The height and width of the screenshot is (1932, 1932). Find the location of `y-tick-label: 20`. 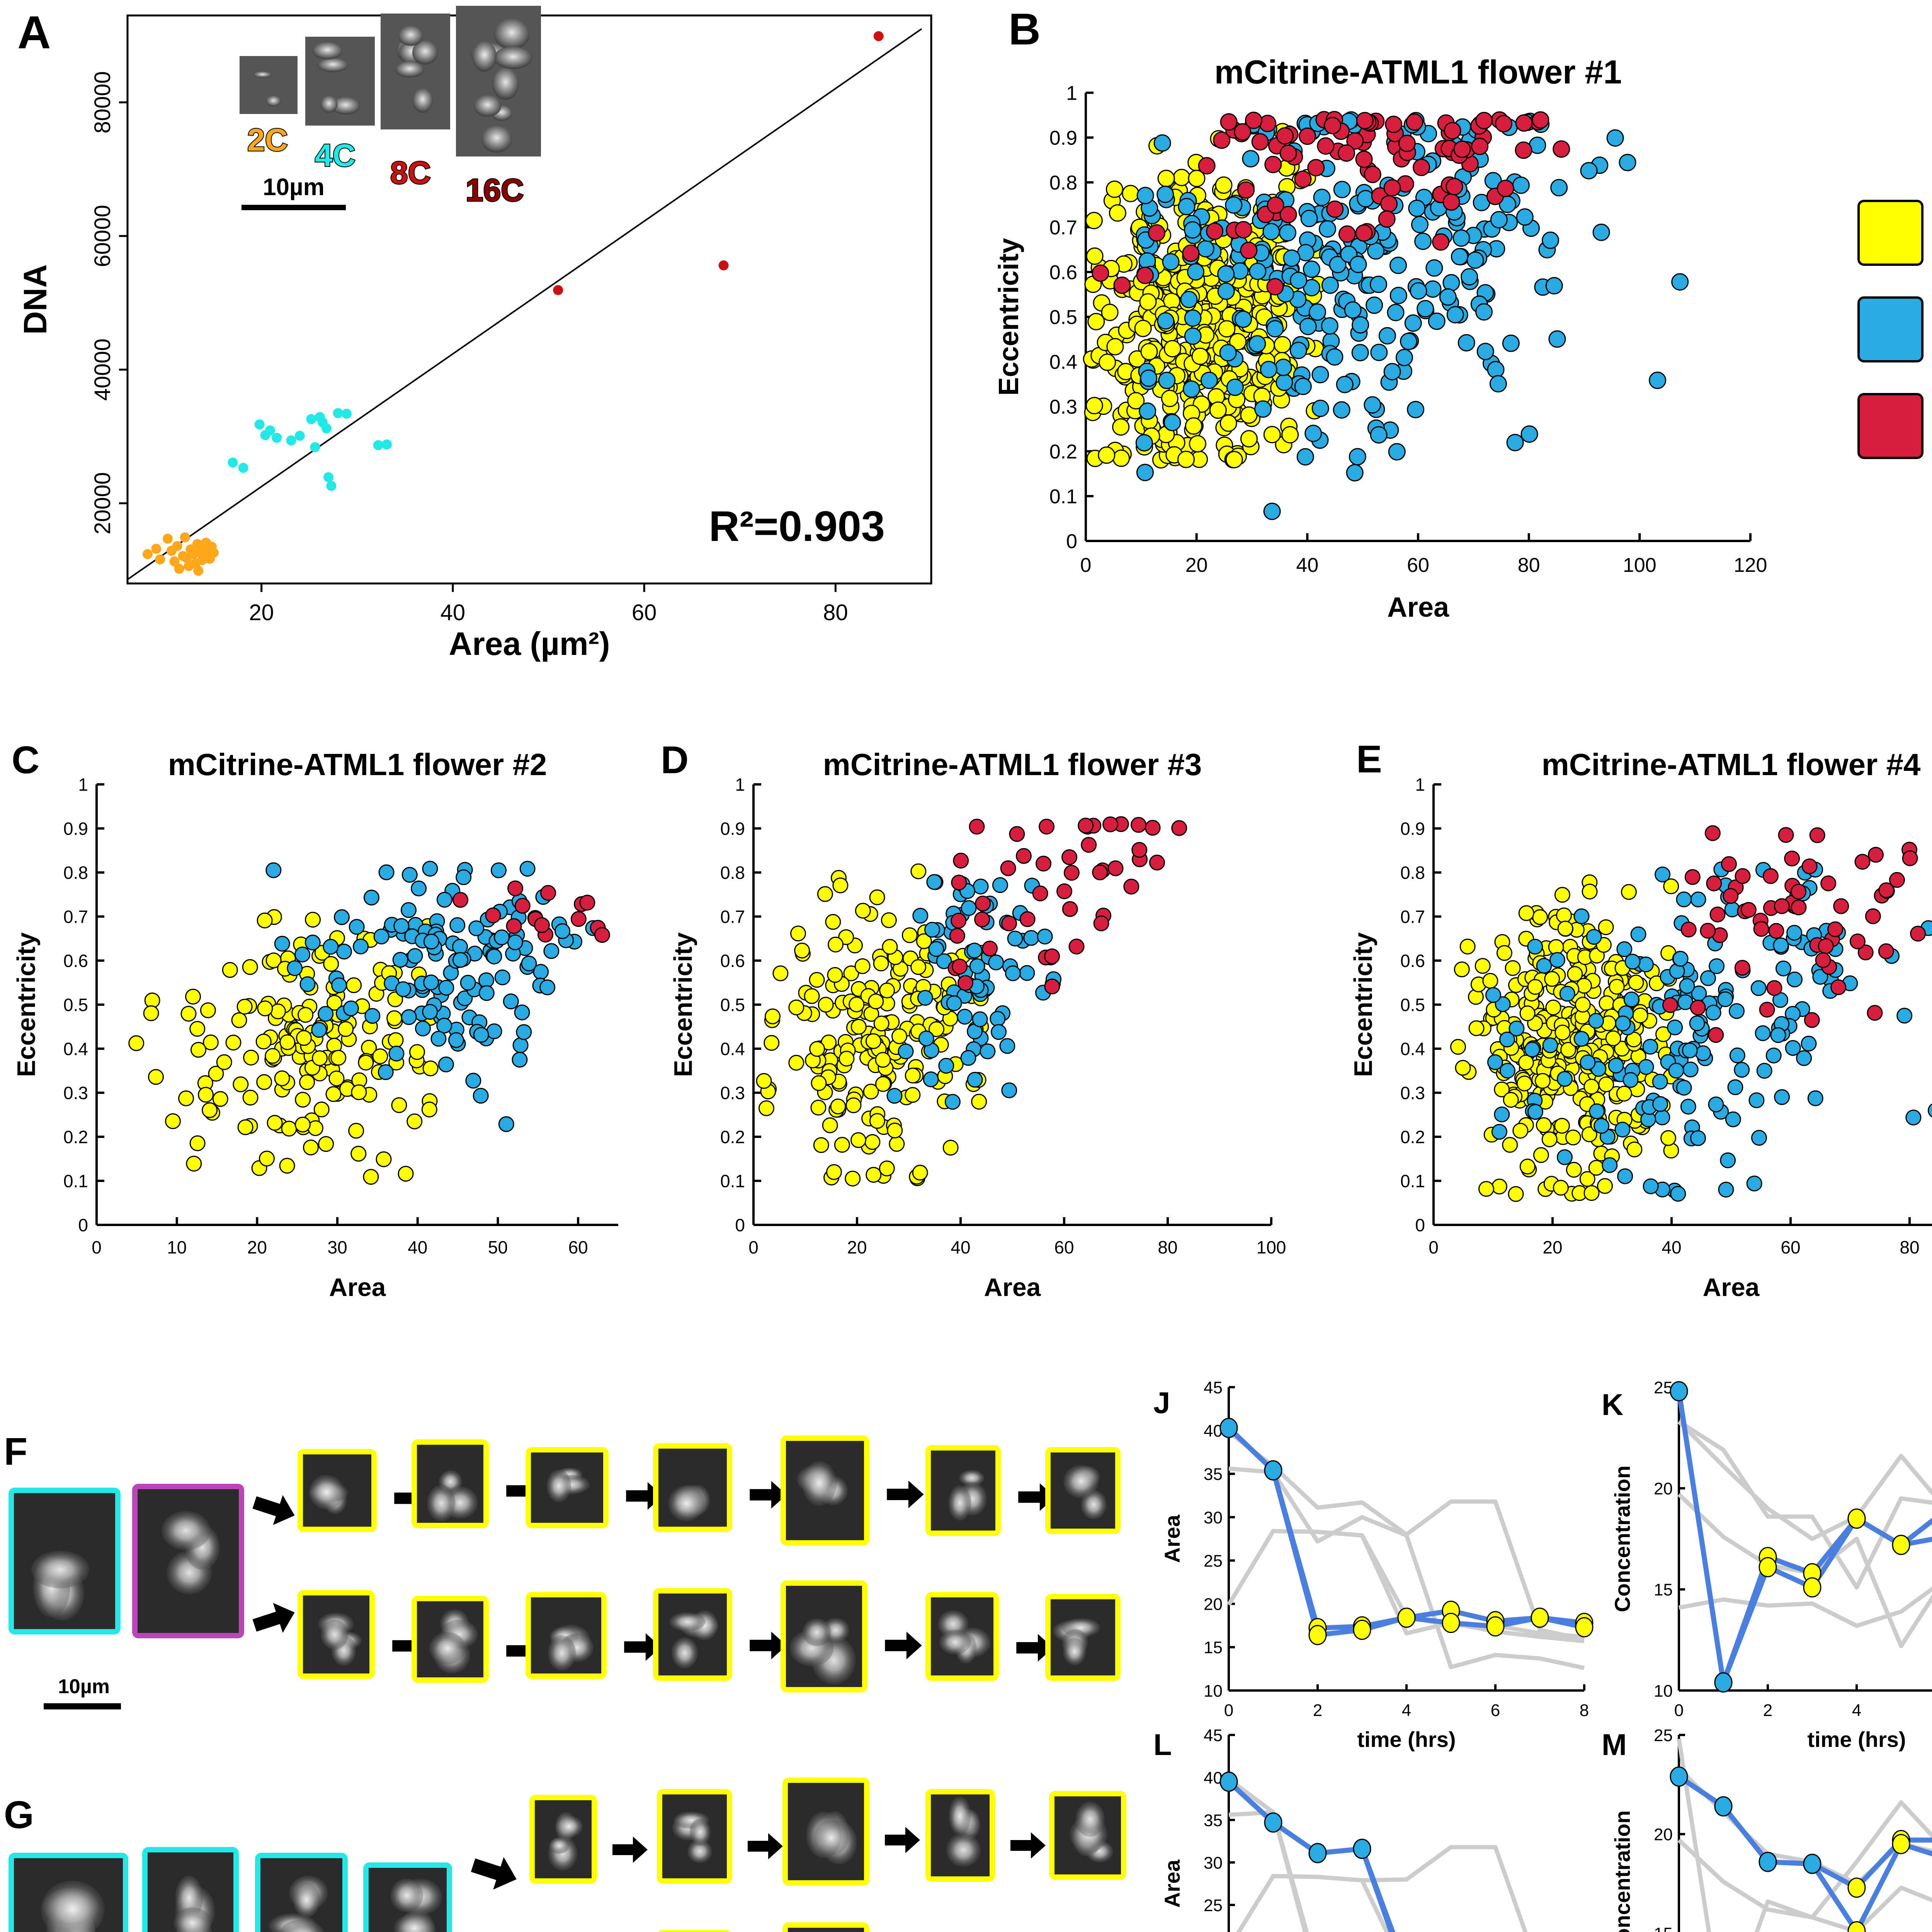

y-tick-label: 20 is located at coordinates (1664, 1835).